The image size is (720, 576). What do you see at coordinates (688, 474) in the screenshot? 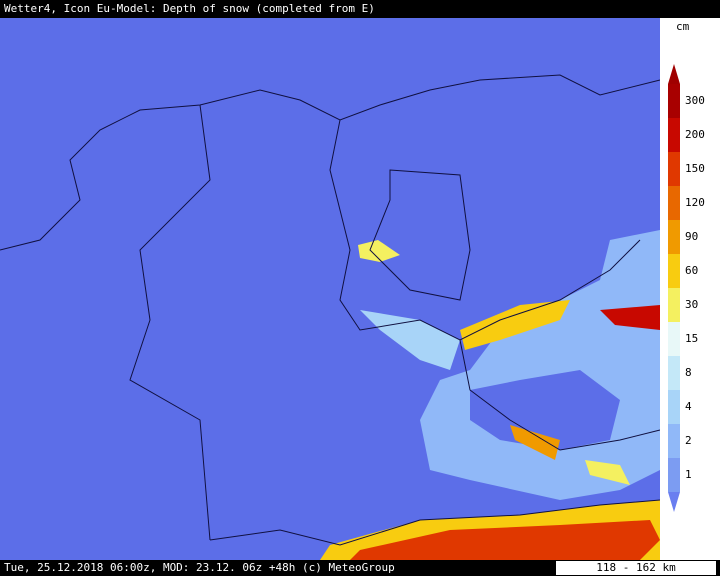
I see `legend-label: 1` at bounding box center [688, 474].